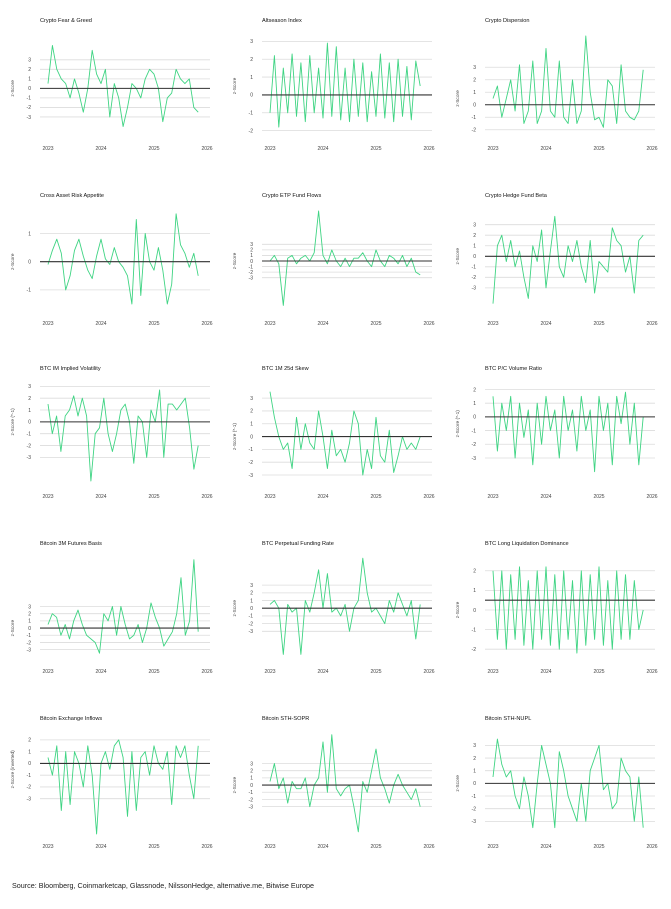  I want to click on chart-title: Crypto Fear & Greed, so click(66, 21).